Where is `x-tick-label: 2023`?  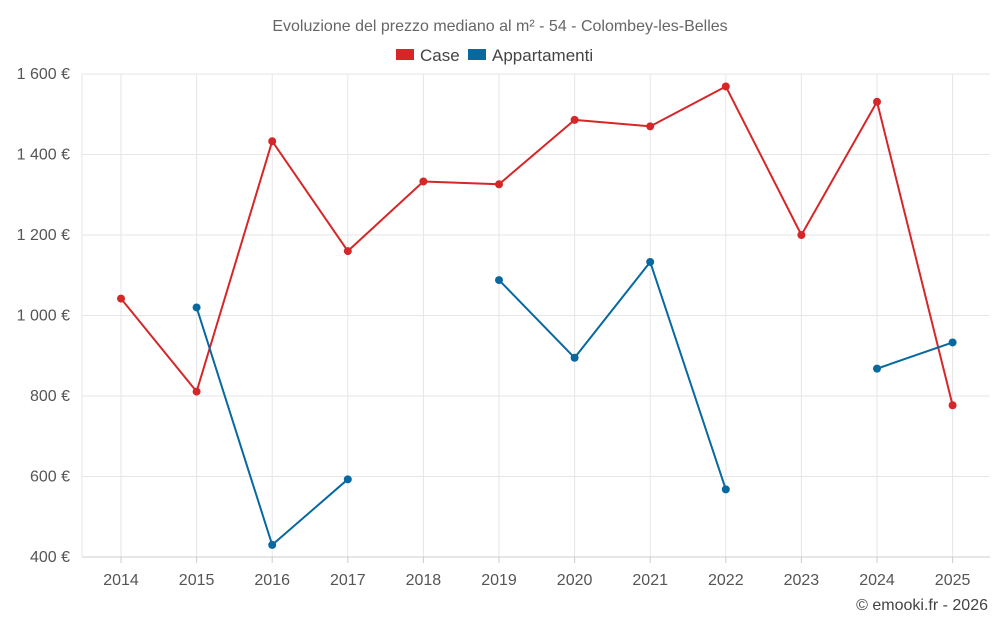
x-tick-label: 2023 is located at coordinates (802, 580).